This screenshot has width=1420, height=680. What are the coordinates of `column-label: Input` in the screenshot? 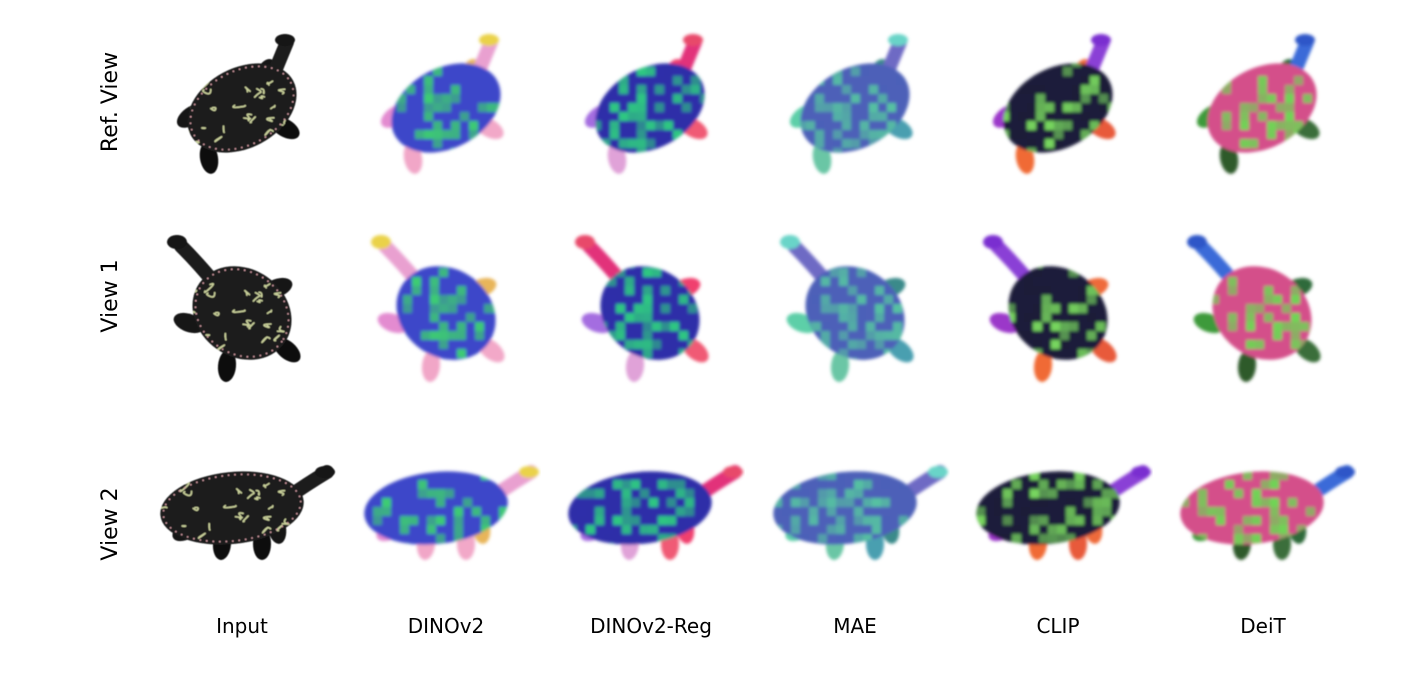 It's located at (242, 626).